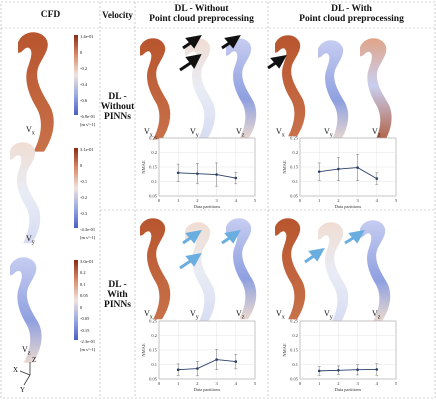 This screenshot has height=400, width=436. Describe the element at coordinates (328, 133) in the screenshot. I see `label-r1-vy-b: Vy` at that location.